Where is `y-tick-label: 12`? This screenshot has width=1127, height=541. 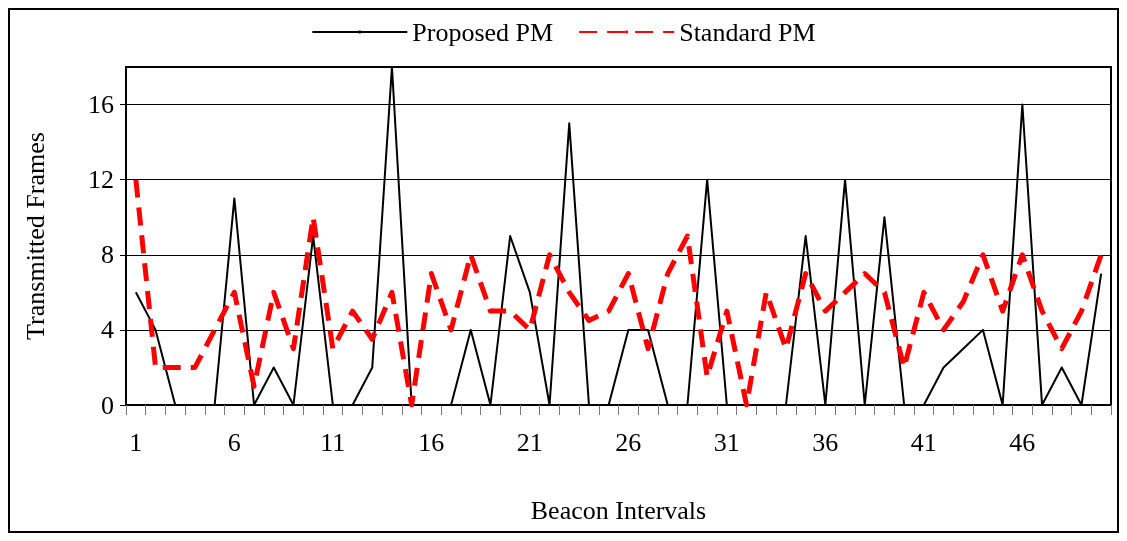 y-tick-label: 12 is located at coordinates (101, 180).